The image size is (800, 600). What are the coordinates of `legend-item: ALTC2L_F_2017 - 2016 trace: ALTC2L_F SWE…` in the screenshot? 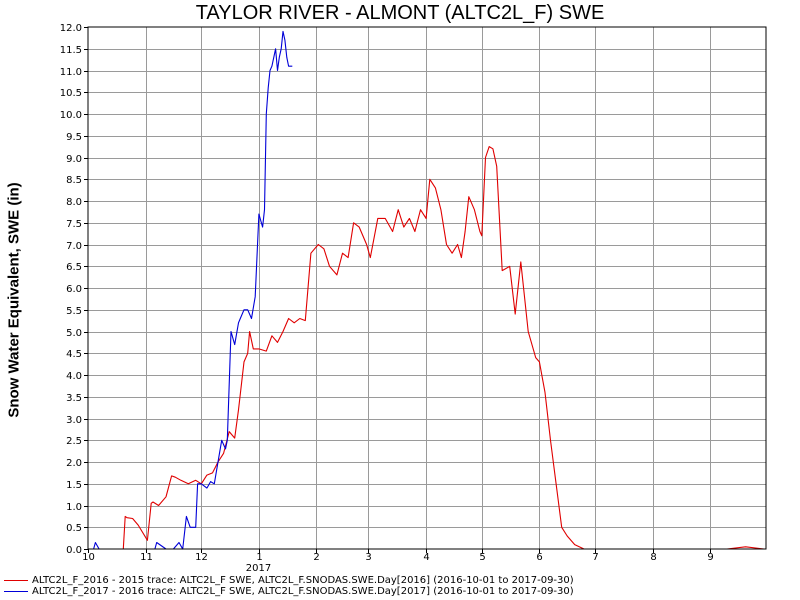 It's located at (289, 591).